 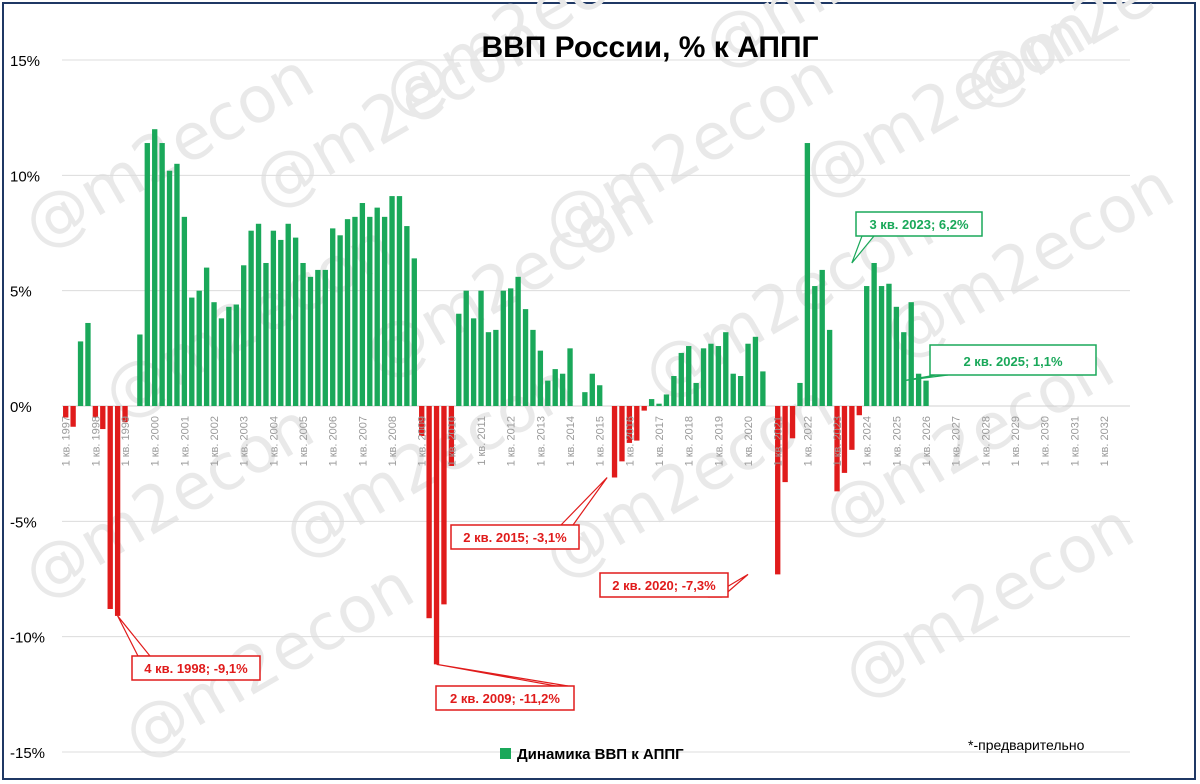 I want to click on x-tick-label: 1 кв. 1997, so click(x=67, y=441).